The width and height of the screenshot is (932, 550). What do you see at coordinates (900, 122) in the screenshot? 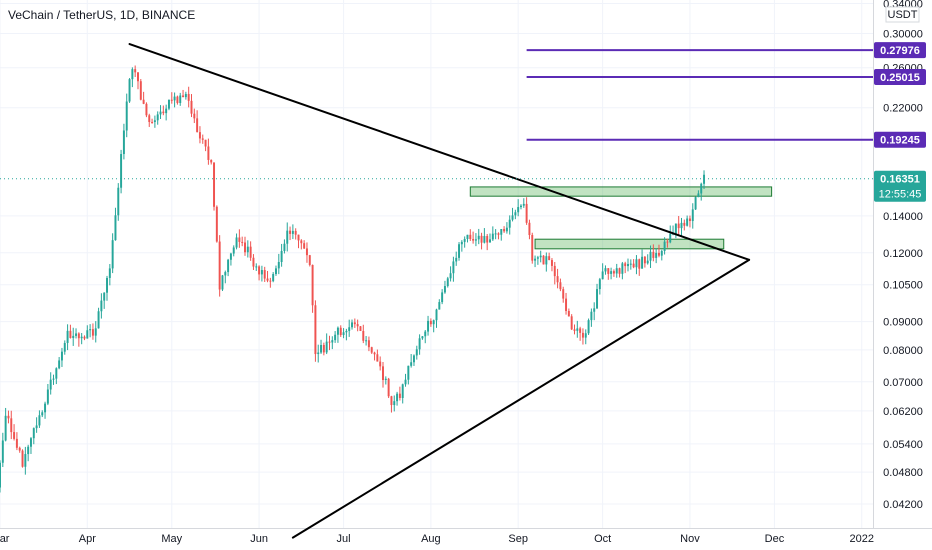
I see `price-tags: 0.27976 0.25015 0.19245 0.16351 12:55:45` at bounding box center [900, 122].